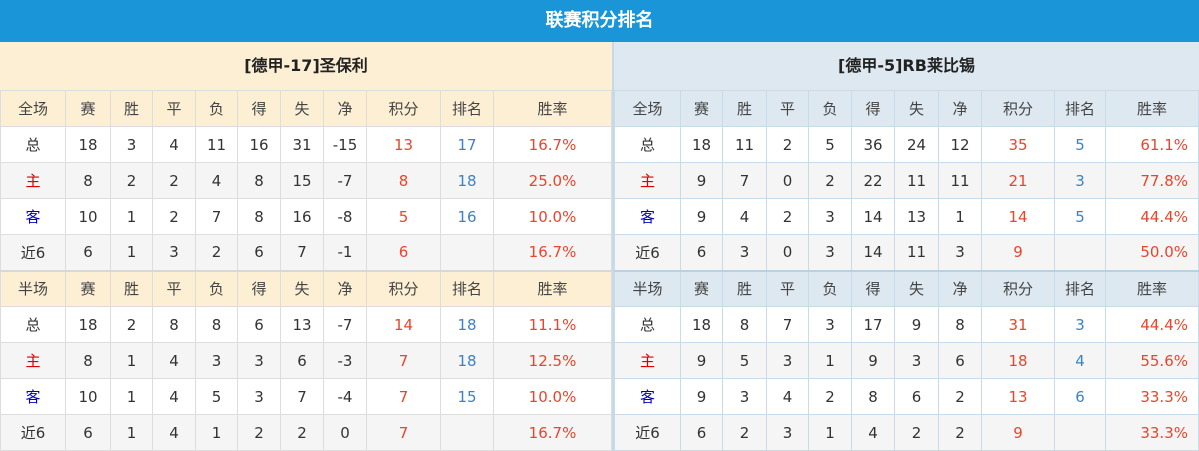  Describe the element at coordinates (1080, 252) in the screenshot. I see `cell-rank` at that location.